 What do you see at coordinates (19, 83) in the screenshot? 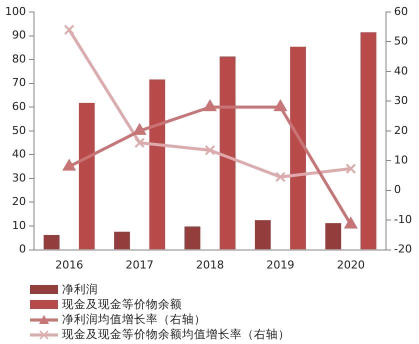
I see `y-tick-label: 70` at bounding box center [19, 83].